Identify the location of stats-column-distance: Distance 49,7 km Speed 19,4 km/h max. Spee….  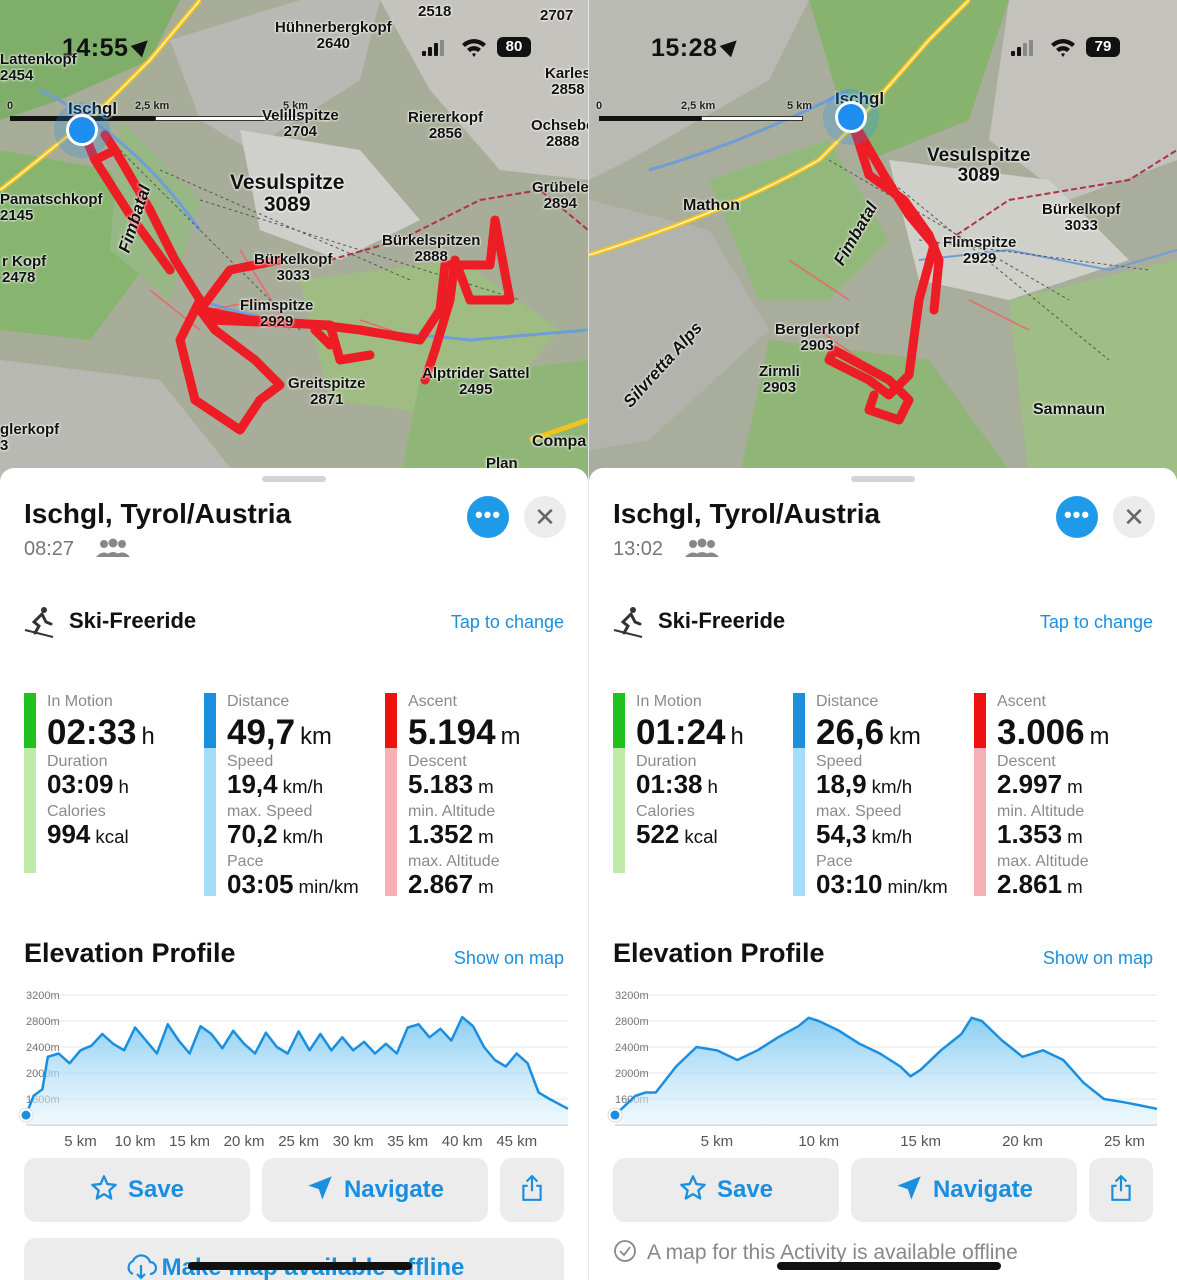
(291, 796).